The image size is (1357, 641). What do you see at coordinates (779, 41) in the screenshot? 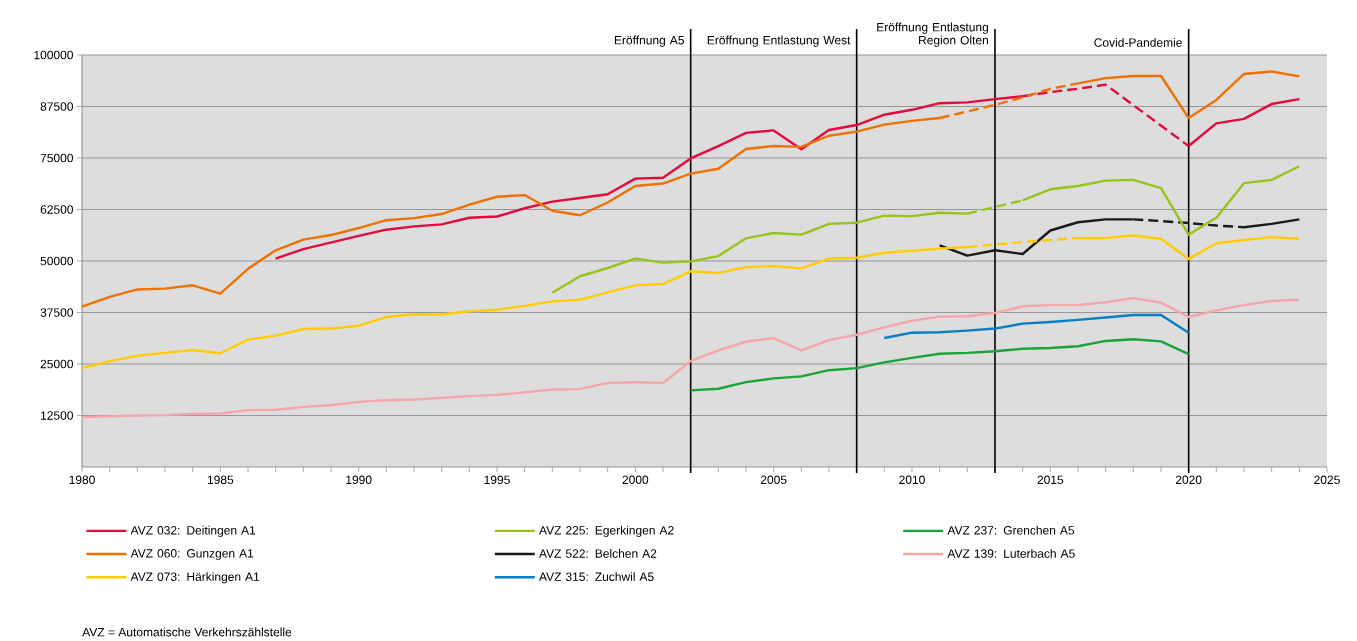
I see `ref-line-label: Eröffnung Entlastung West` at bounding box center [779, 41].